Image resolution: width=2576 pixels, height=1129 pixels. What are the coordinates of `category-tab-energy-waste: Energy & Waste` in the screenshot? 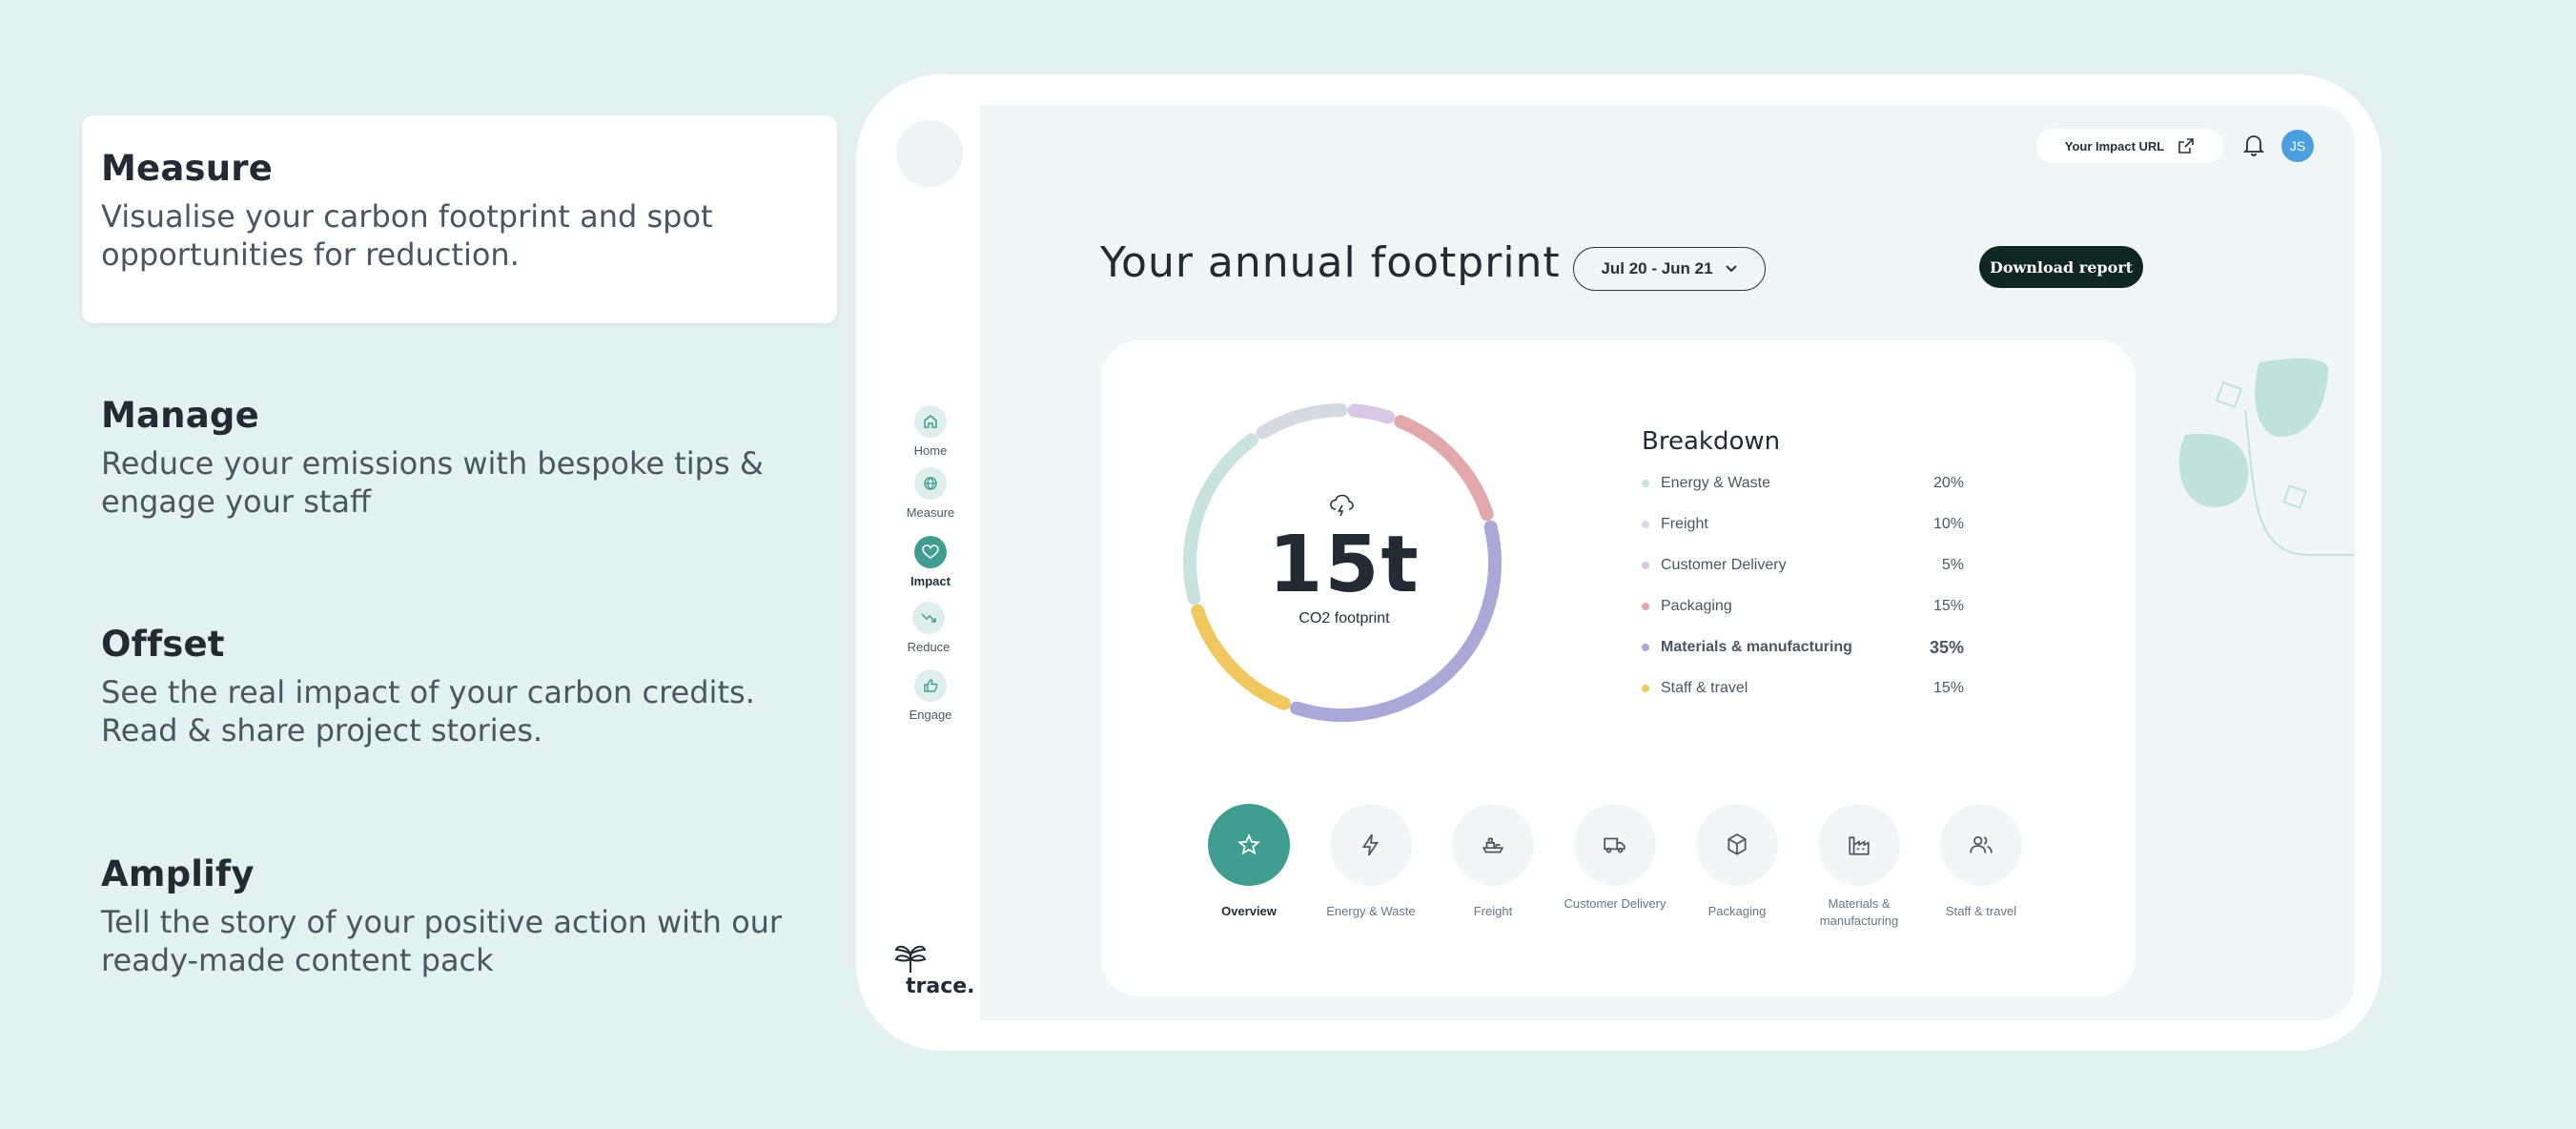 It's located at (1371, 862).